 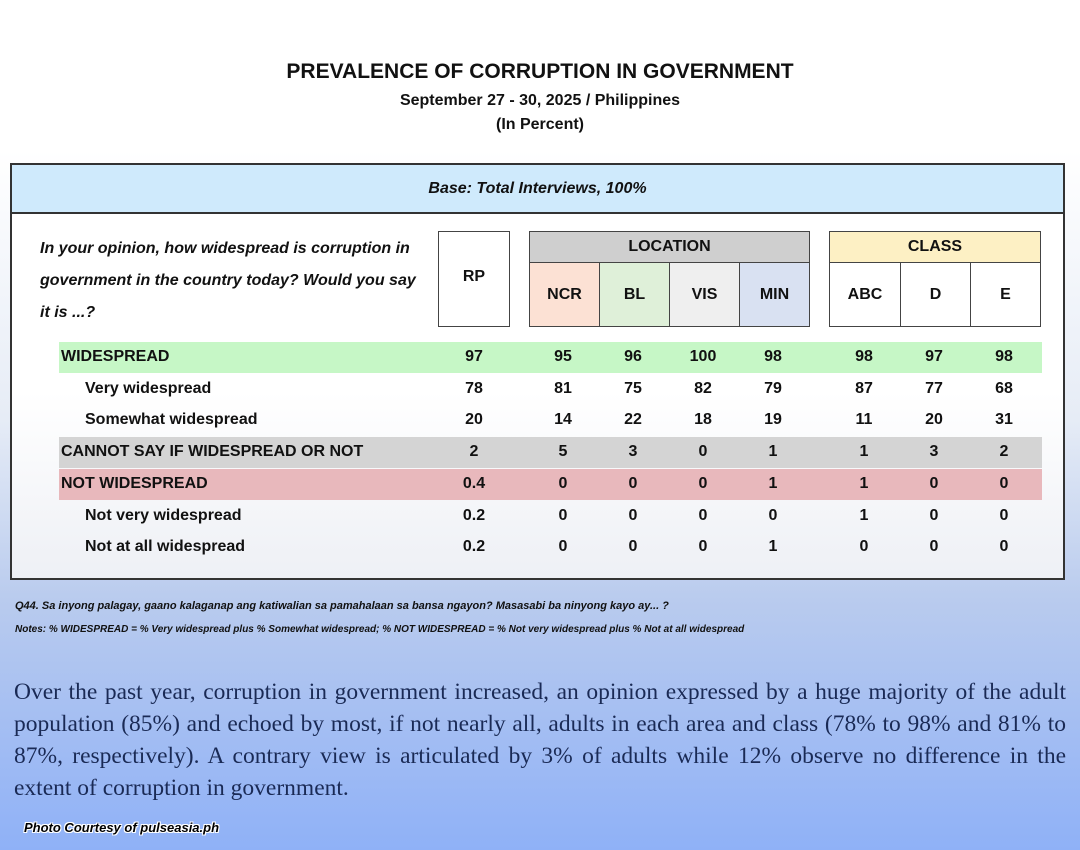 What do you see at coordinates (864, 388) in the screenshot?
I see `cell-abc: 87` at bounding box center [864, 388].